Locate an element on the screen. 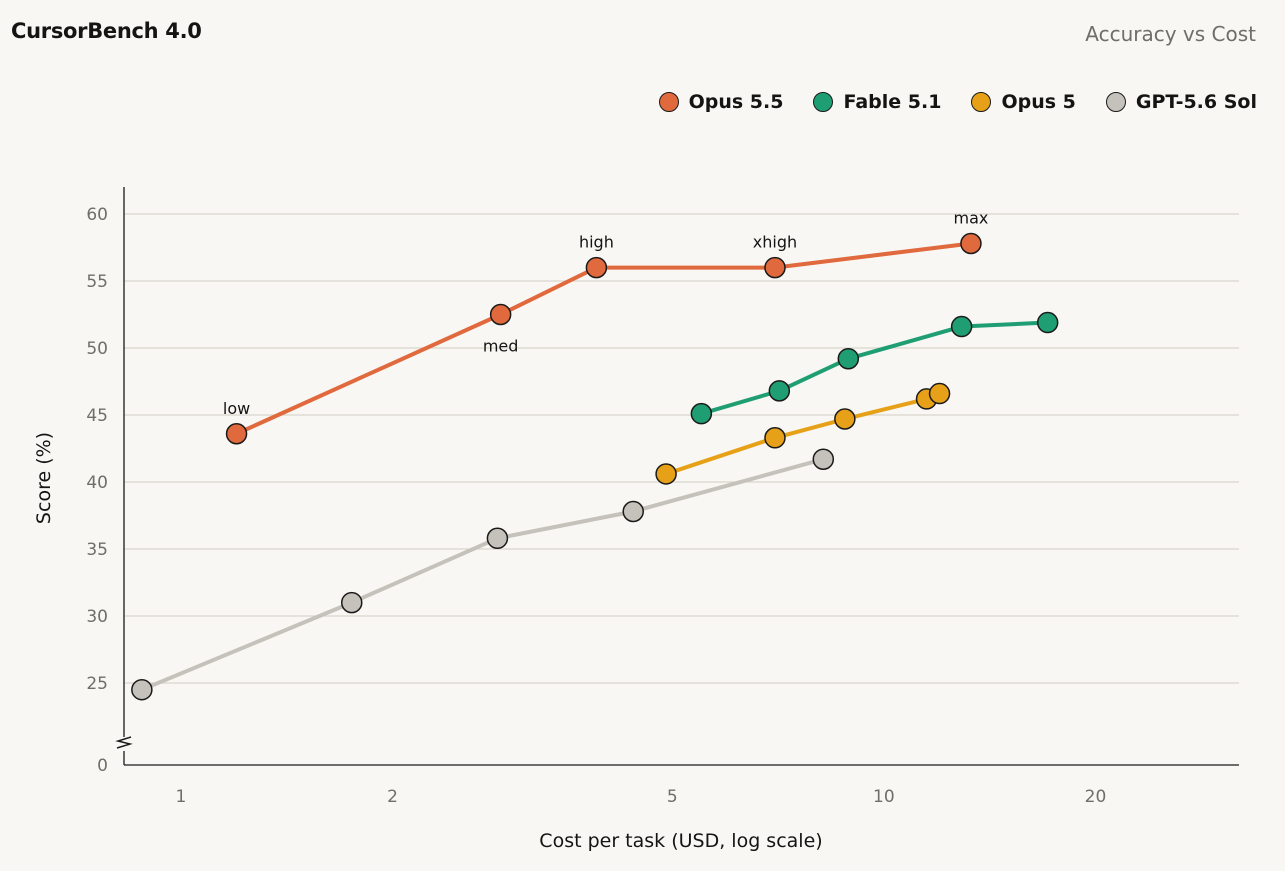 The height and width of the screenshot is (871, 1285). y-tick-label-25: 25 is located at coordinates (97, 684).